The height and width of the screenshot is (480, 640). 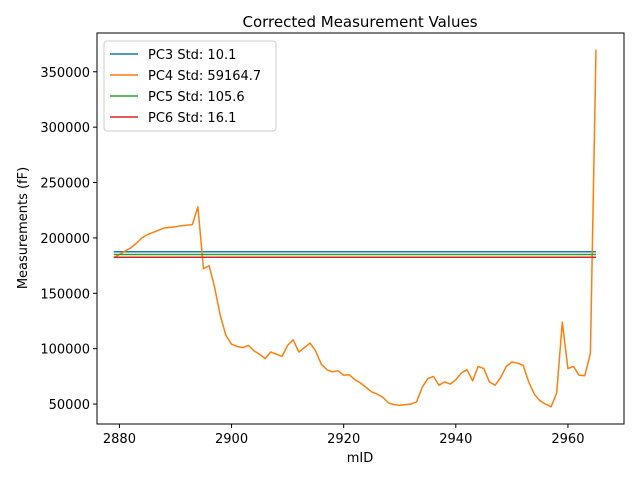 I want to click on legend-box, so click(x=190, y=86).